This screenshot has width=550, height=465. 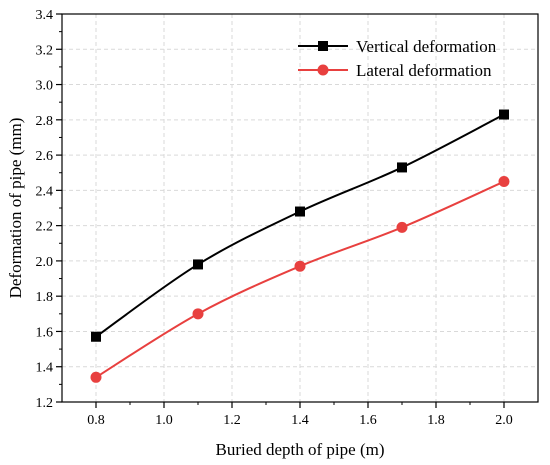 I want to click on legend-item: Lateral deformation, so click(x=395, y=70).